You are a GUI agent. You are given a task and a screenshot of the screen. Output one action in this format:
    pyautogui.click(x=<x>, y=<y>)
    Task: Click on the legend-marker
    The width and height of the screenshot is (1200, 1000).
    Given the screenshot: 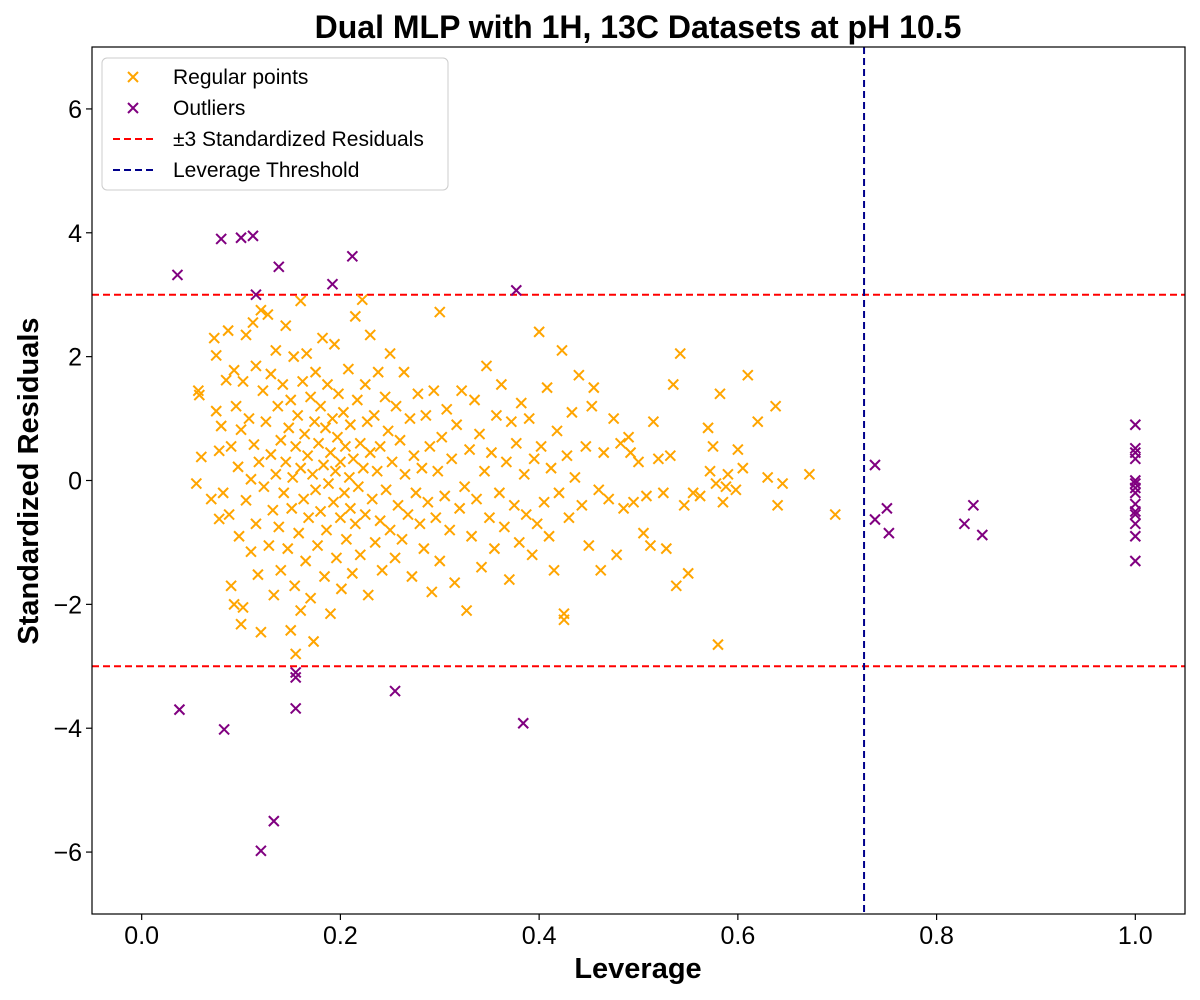 What is the action you would take?
    pyautogui.click(x=133, y=108)
    